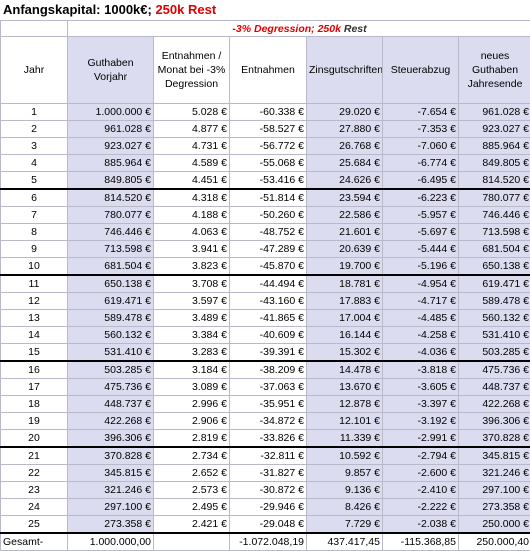 This screenshot has height=551, width=530. I want to click on cell-neues-guthaben: 250.000 €, so click(494, 525).